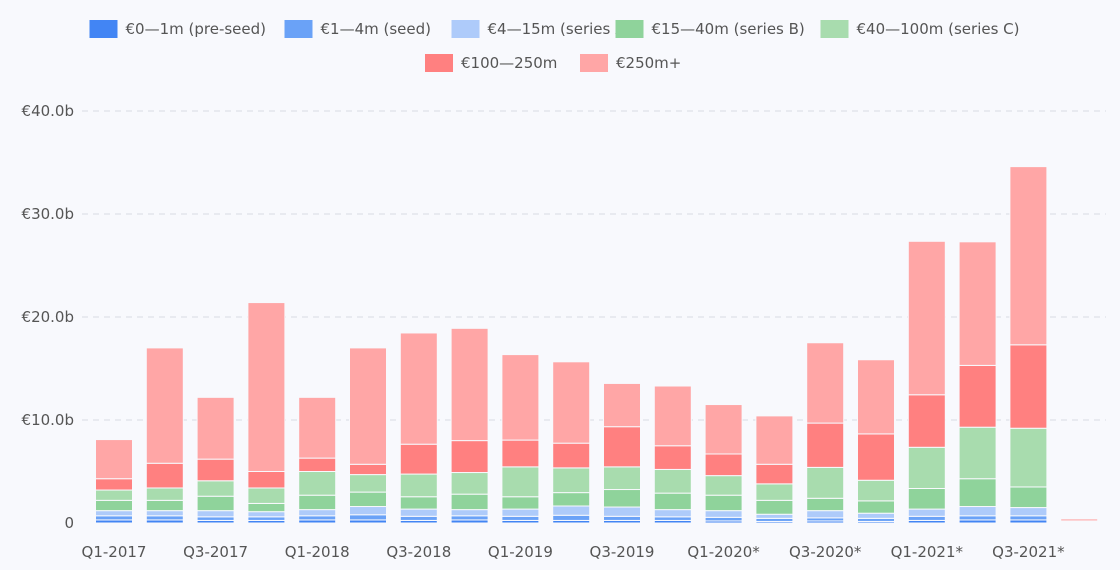 The width and height of the screenshot is (1120, 570). What do you see at coordinates (920, 29) in the screenshot?
I see `legend-item: €40—100m (series C)` at bounding box center [920, 29].